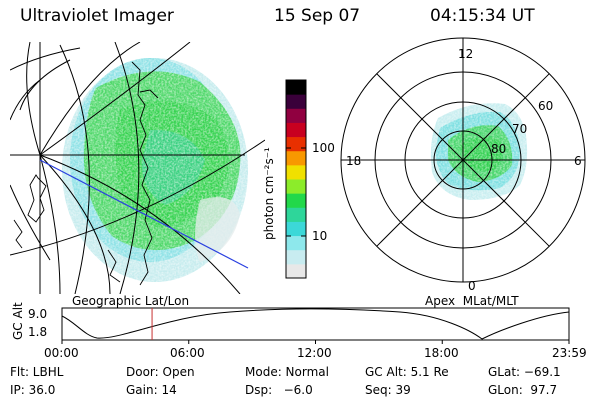 This screenshot has width=600, height=400. What do you see at coordinates (317, 16) in the screenshot?
I see `date-label: 15 Sep 07` at bounding box center [317, 16].